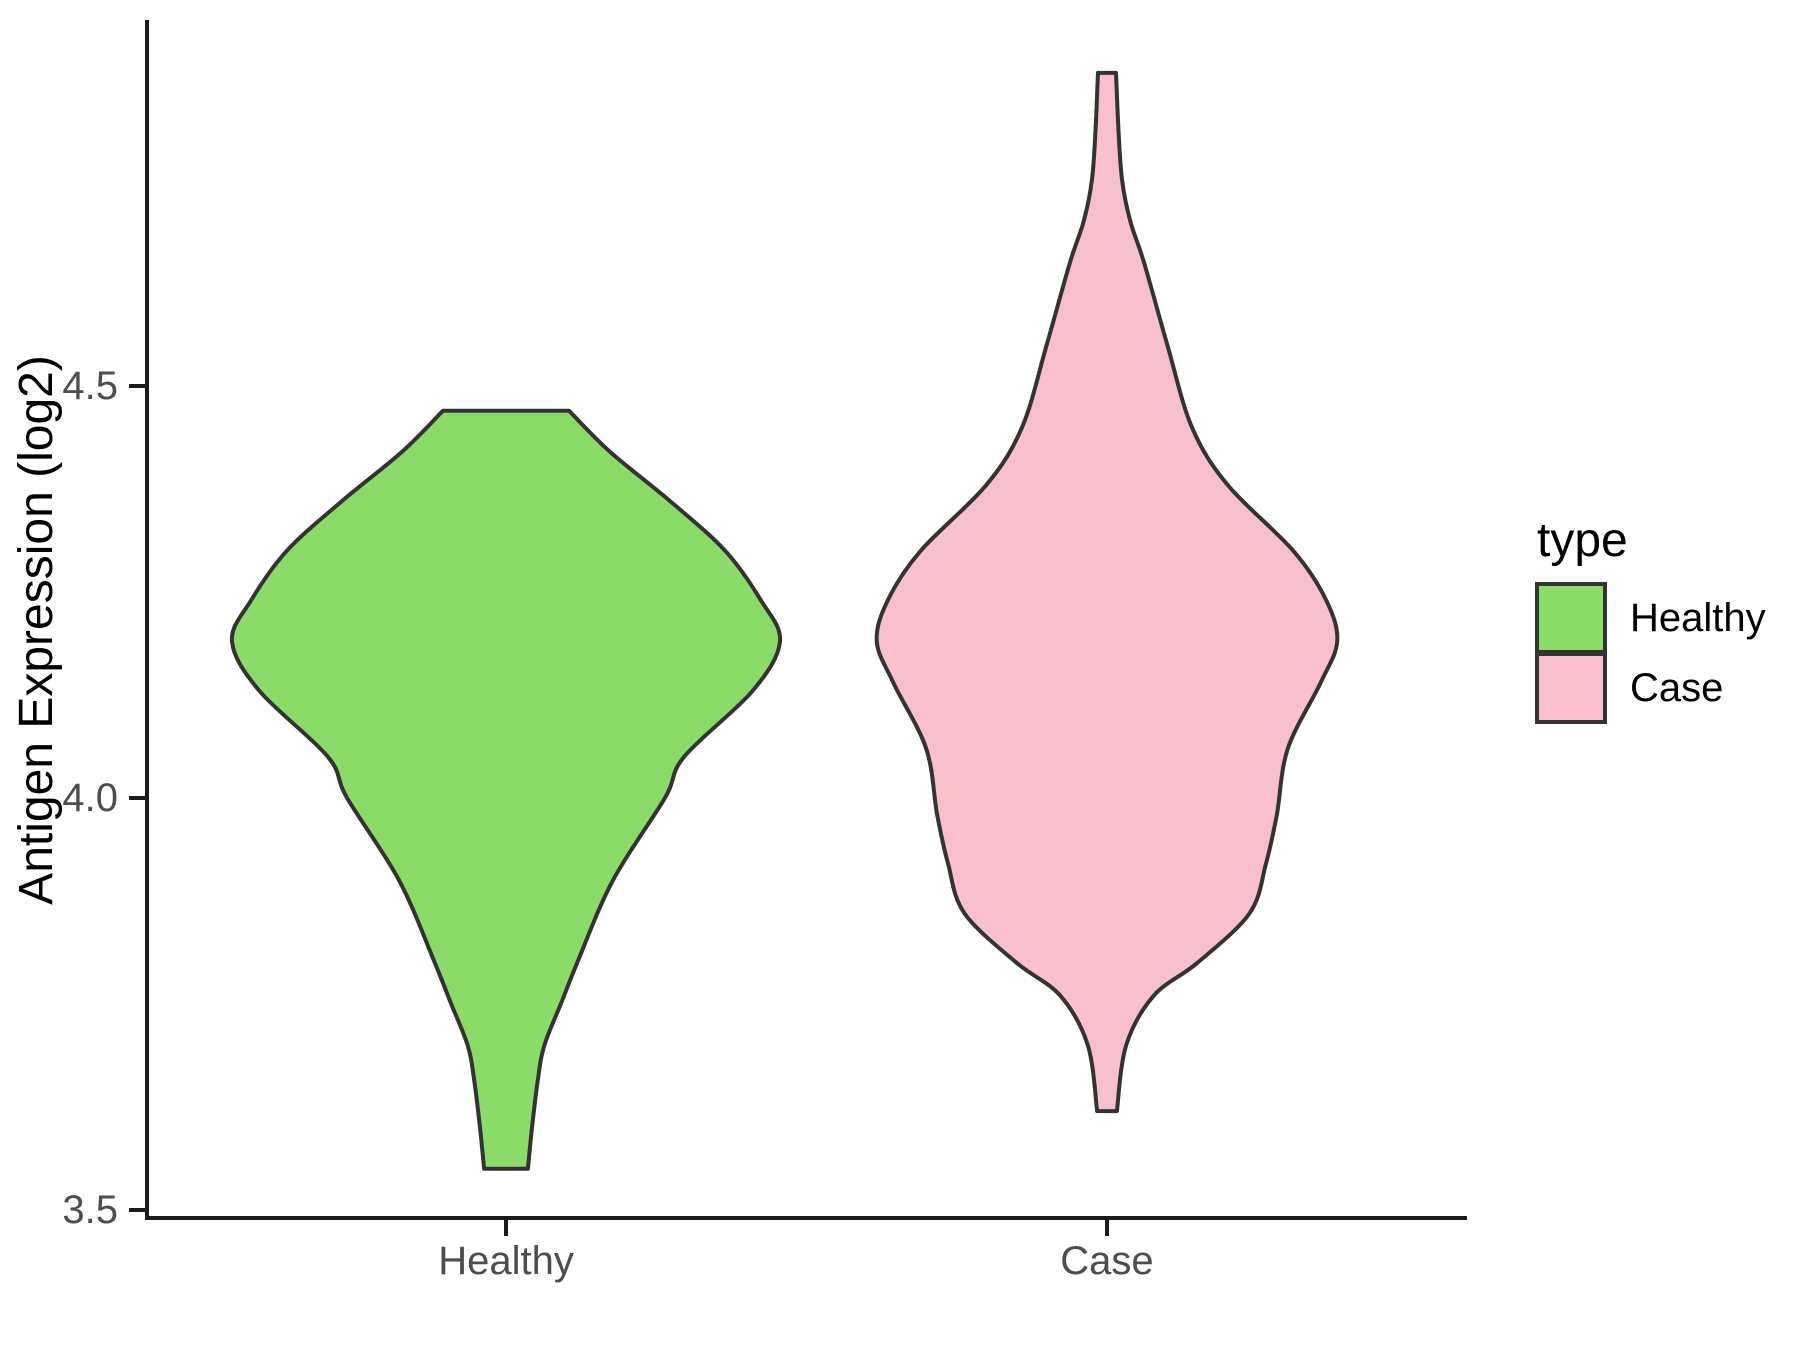 This screenshot has width=1800, height=1350. Describe the element at coordinates (1106, 1261) in the screenshot. I see `x-category-label-case: Case` at that location.